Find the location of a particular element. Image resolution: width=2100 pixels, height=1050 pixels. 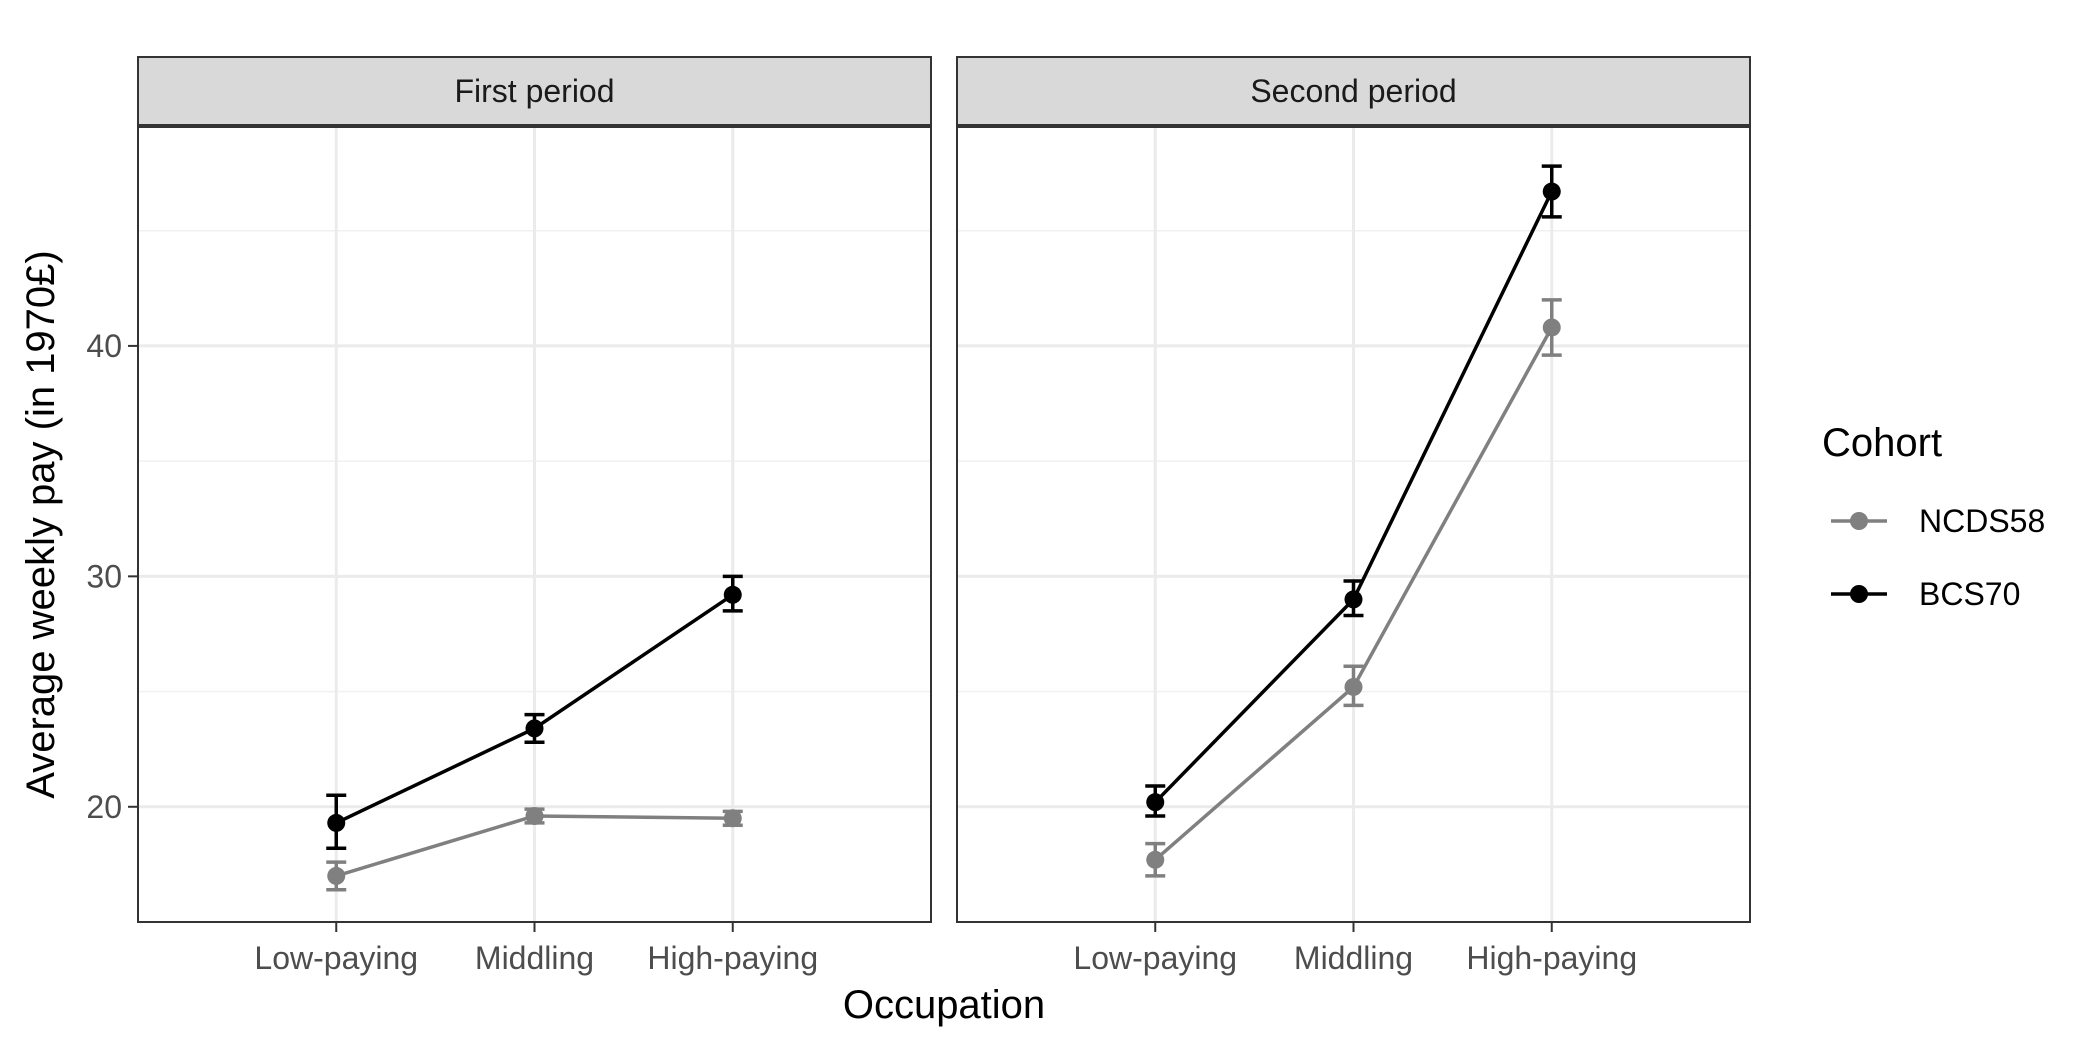

legend-item-ncds58: NCDS58 is located at coordinates (1938, 521).